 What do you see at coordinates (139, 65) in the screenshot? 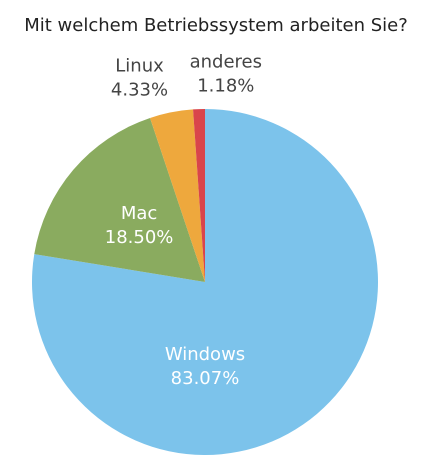
I see `slice-label: Linux` at bounding box center [139, 65].